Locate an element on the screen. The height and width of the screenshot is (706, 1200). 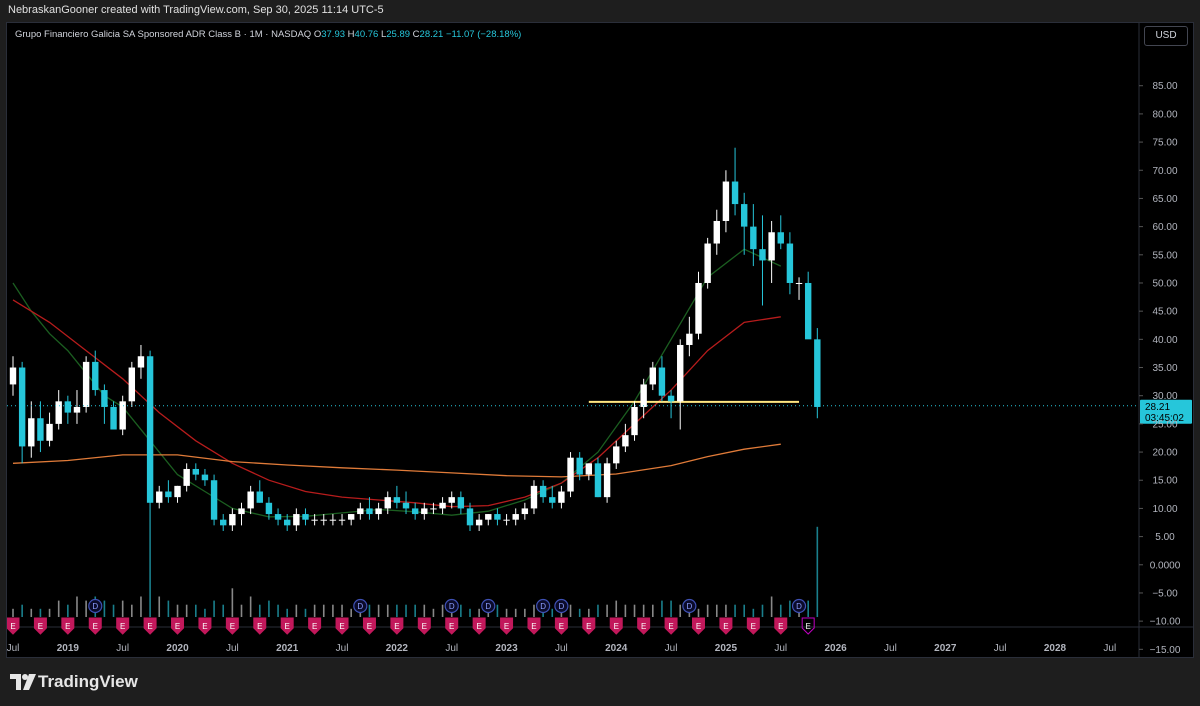
tradingview-logo-icon is located at coordinates (23, 682).